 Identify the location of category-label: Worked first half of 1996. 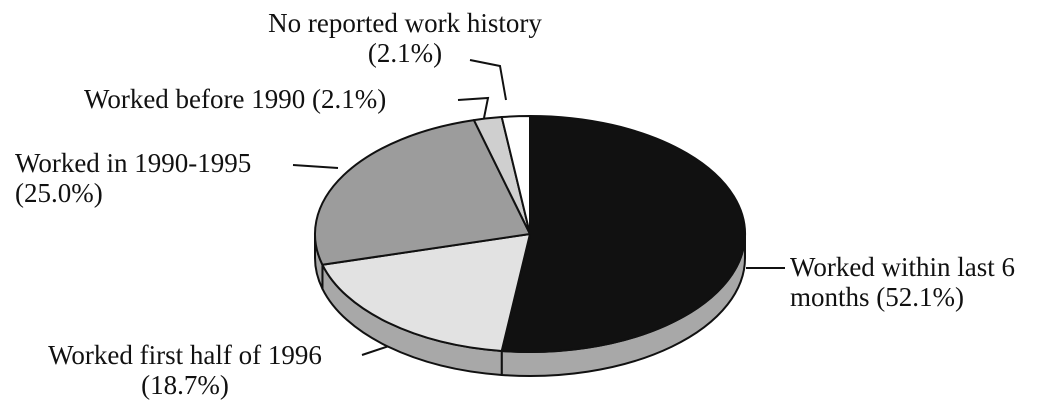
(185, 355).